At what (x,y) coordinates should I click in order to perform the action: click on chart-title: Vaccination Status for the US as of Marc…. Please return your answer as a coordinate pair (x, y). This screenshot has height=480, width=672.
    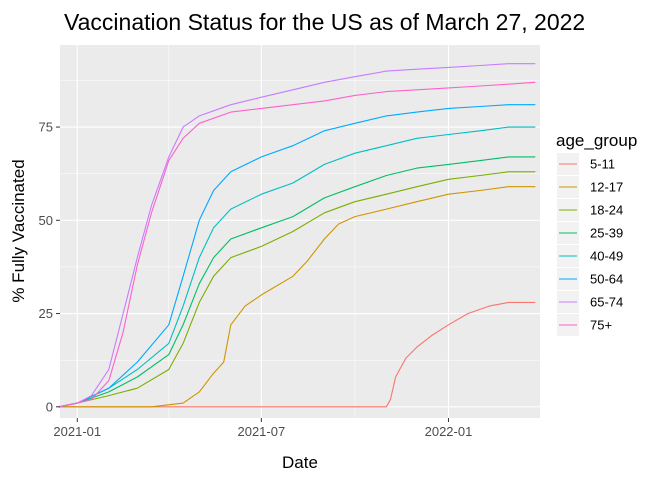
    Looking at the image, I should click on (324, 22).